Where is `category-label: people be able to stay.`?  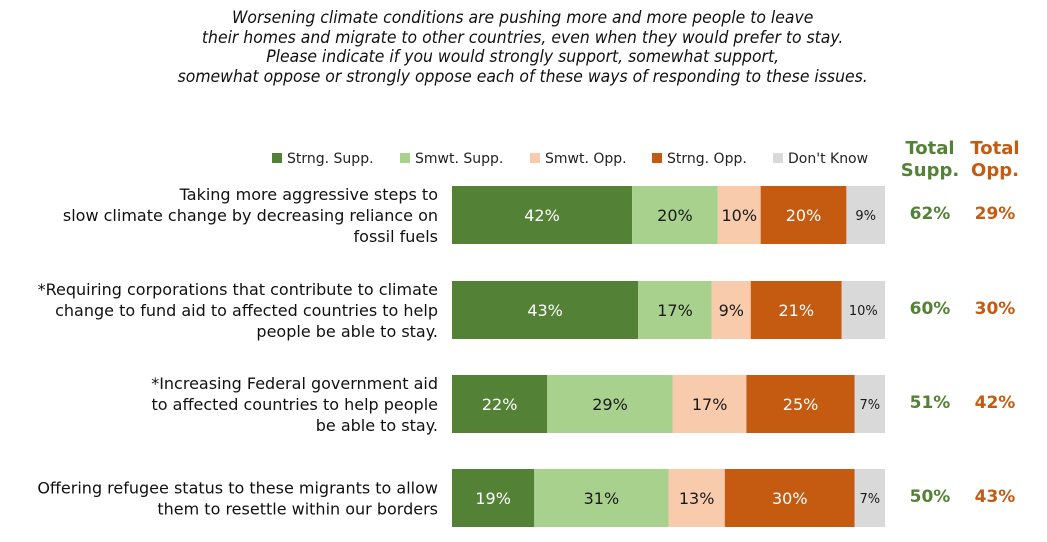 category-label: people be able to stay. is located at coordinates (347, 331).